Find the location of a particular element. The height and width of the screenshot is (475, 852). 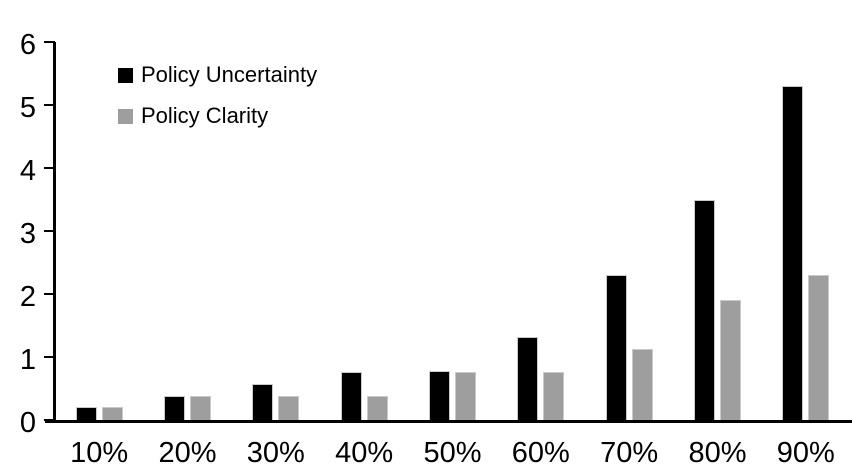

bar-policy-uncertainty-90% is located at coordinates (793, 253).